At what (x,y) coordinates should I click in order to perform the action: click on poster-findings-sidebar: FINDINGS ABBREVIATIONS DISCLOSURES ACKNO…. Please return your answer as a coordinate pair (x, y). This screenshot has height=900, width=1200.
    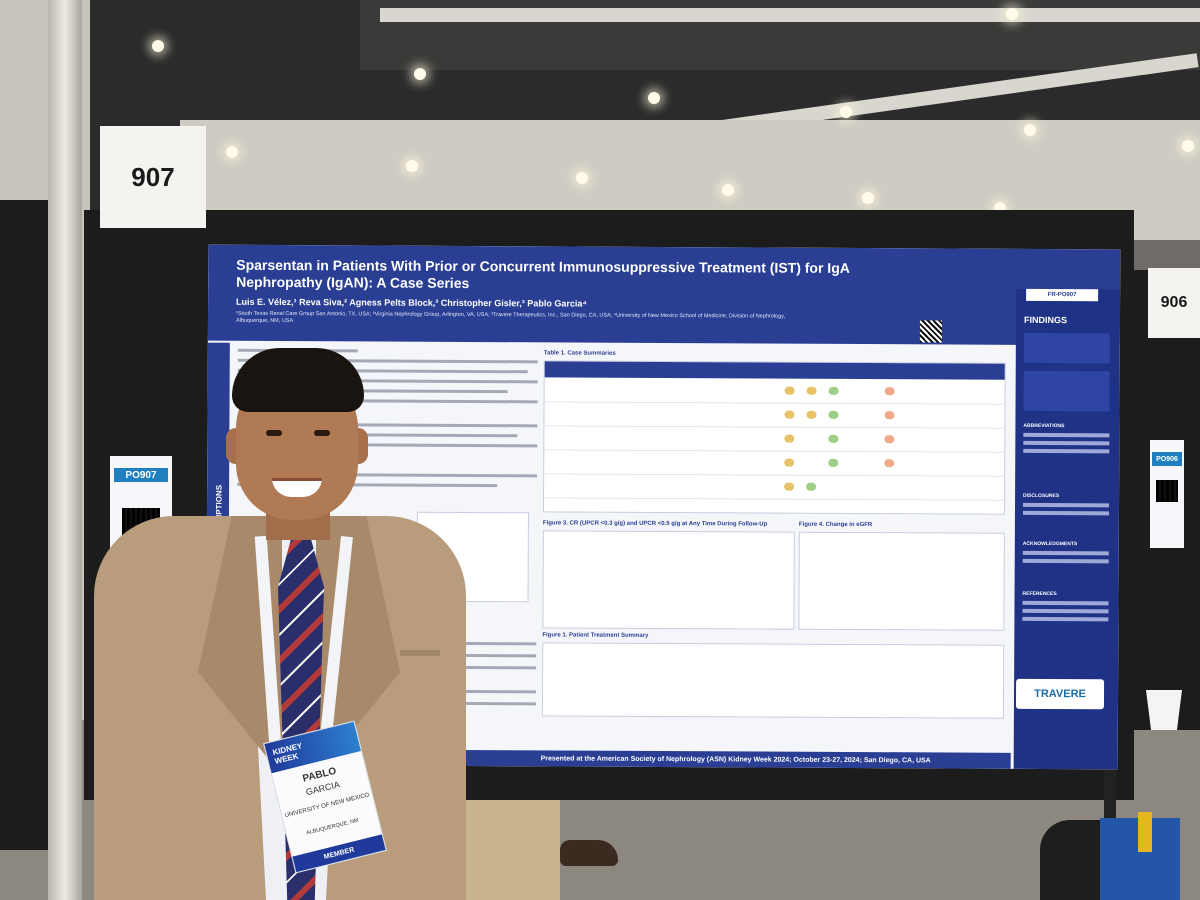
    Looking at the image, I should click on (1067, 529).